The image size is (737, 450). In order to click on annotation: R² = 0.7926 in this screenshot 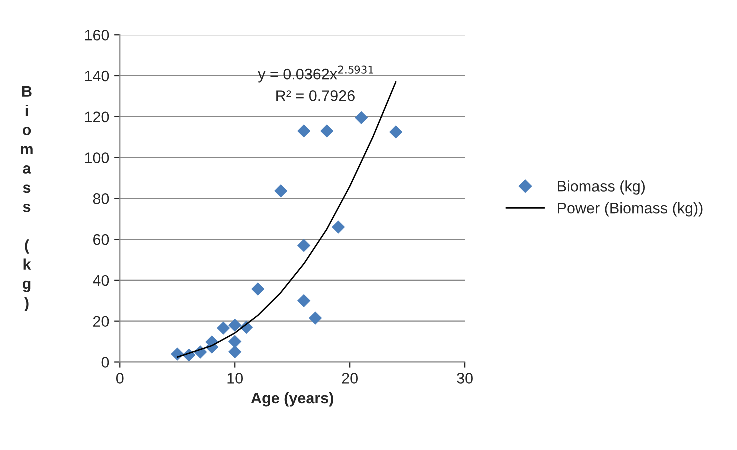, I will do `click(315, 96)`.